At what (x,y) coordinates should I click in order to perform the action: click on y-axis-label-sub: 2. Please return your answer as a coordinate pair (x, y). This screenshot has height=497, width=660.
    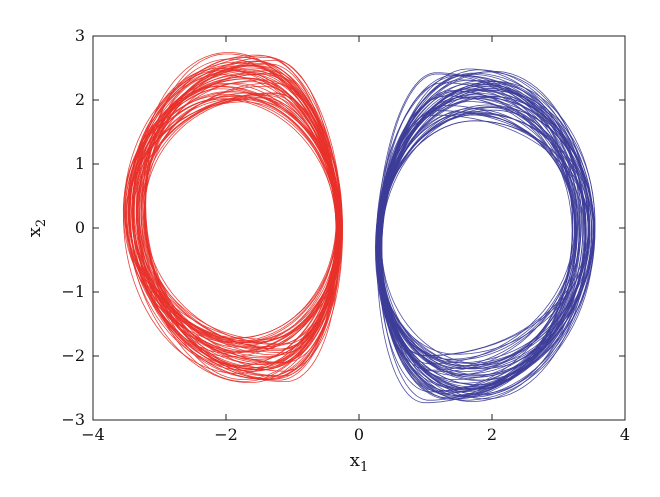
    Looking at the image, I should click on (41, 223).